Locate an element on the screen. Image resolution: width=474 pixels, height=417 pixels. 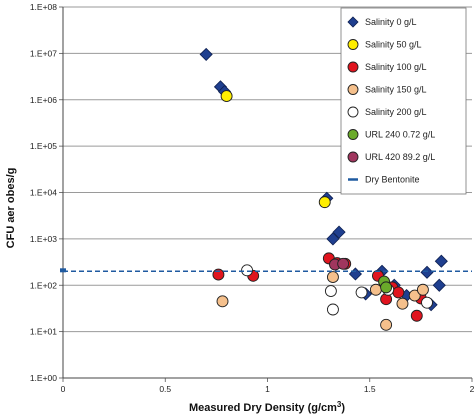
x-tick-label: 2 is located at coordinates (472, 389).